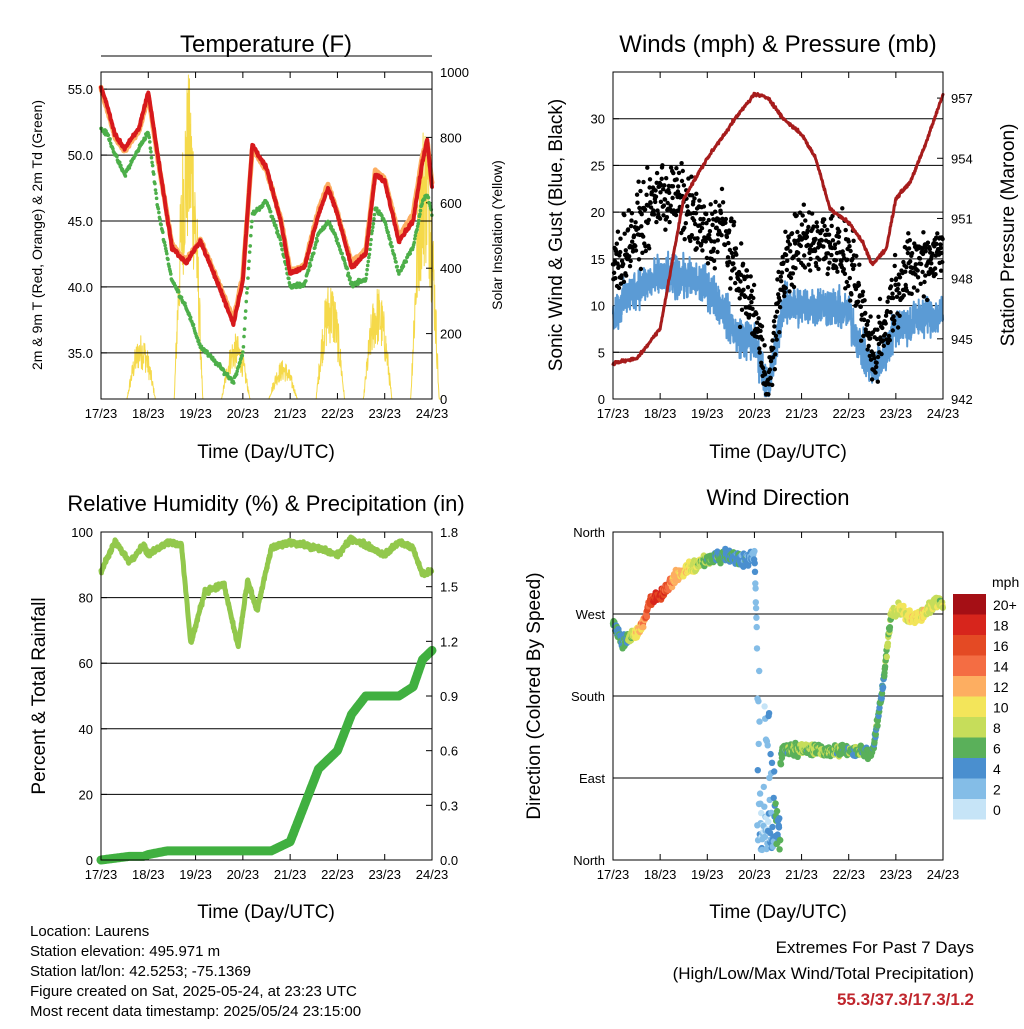  What do you see at coordinates (148, 413) in the screenshot?
I see `x-tick-label: 18/23` at bounding box center [148, 413].